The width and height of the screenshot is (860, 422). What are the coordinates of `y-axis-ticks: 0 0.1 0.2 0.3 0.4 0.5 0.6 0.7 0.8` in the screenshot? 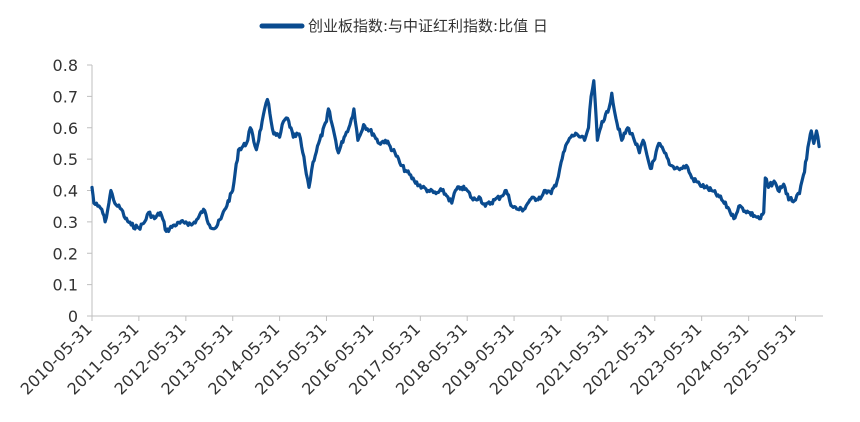 It's located at (72, 191).